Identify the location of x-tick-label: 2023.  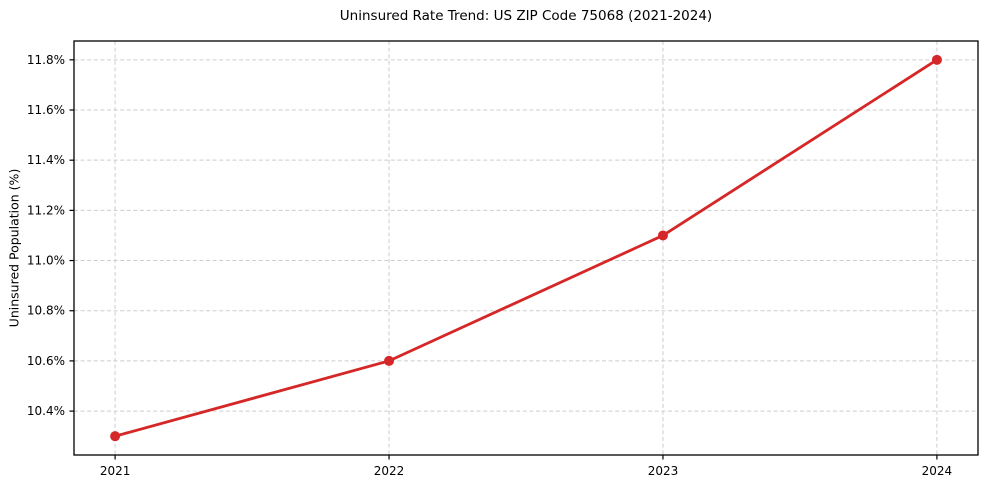
(663, 471).